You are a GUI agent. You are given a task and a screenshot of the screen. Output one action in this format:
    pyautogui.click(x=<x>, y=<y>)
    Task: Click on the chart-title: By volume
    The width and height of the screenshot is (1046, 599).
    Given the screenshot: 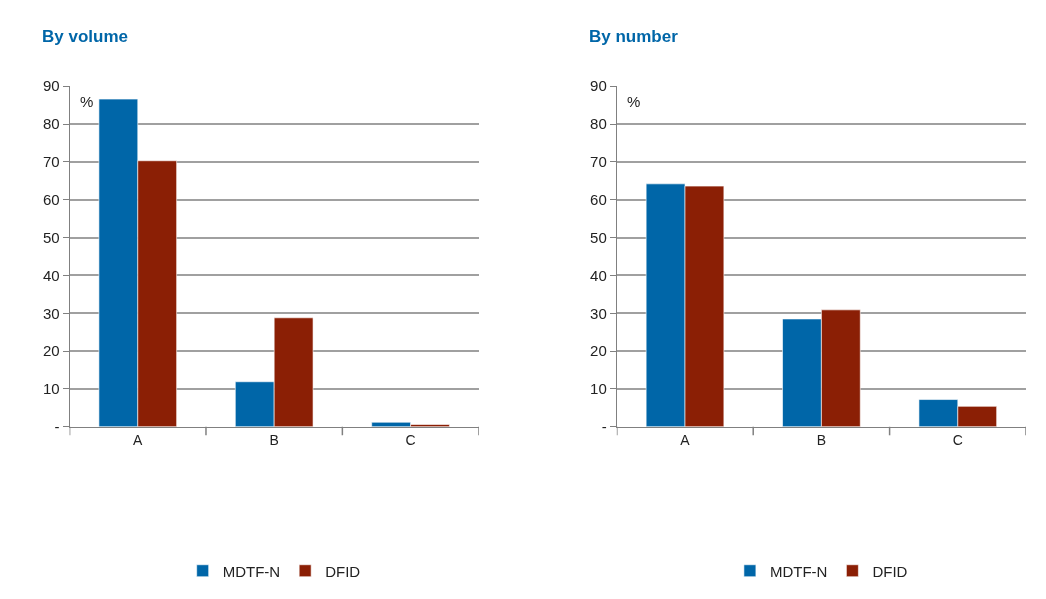 What is the action you would take?
    pyautogui.click(x=85, y=36)
    